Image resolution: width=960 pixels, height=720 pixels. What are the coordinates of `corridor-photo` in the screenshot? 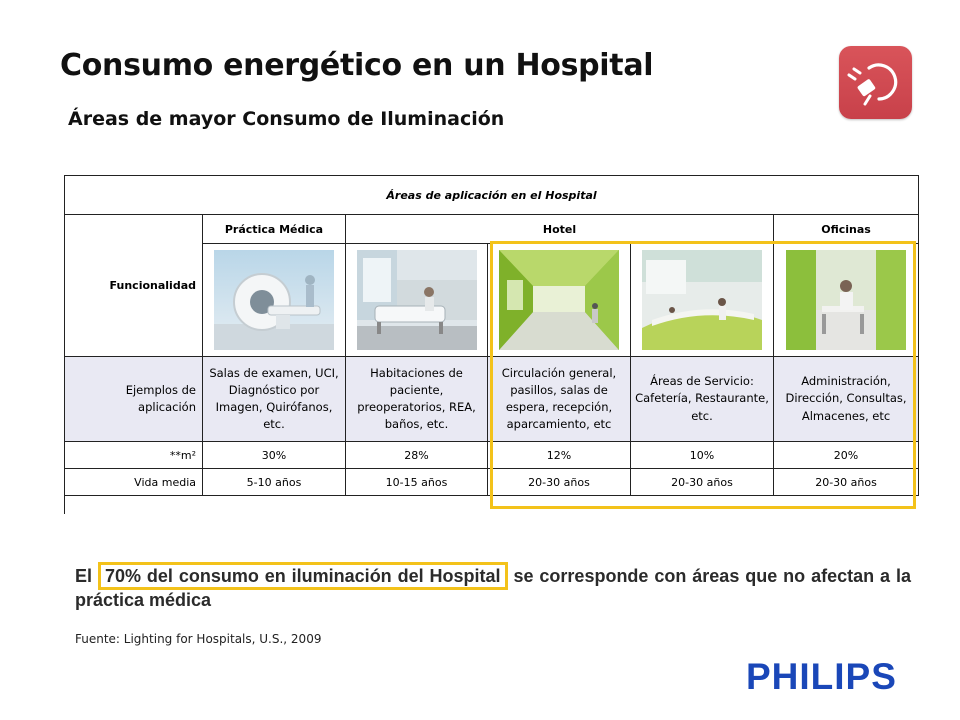 It's located at (559, 300).